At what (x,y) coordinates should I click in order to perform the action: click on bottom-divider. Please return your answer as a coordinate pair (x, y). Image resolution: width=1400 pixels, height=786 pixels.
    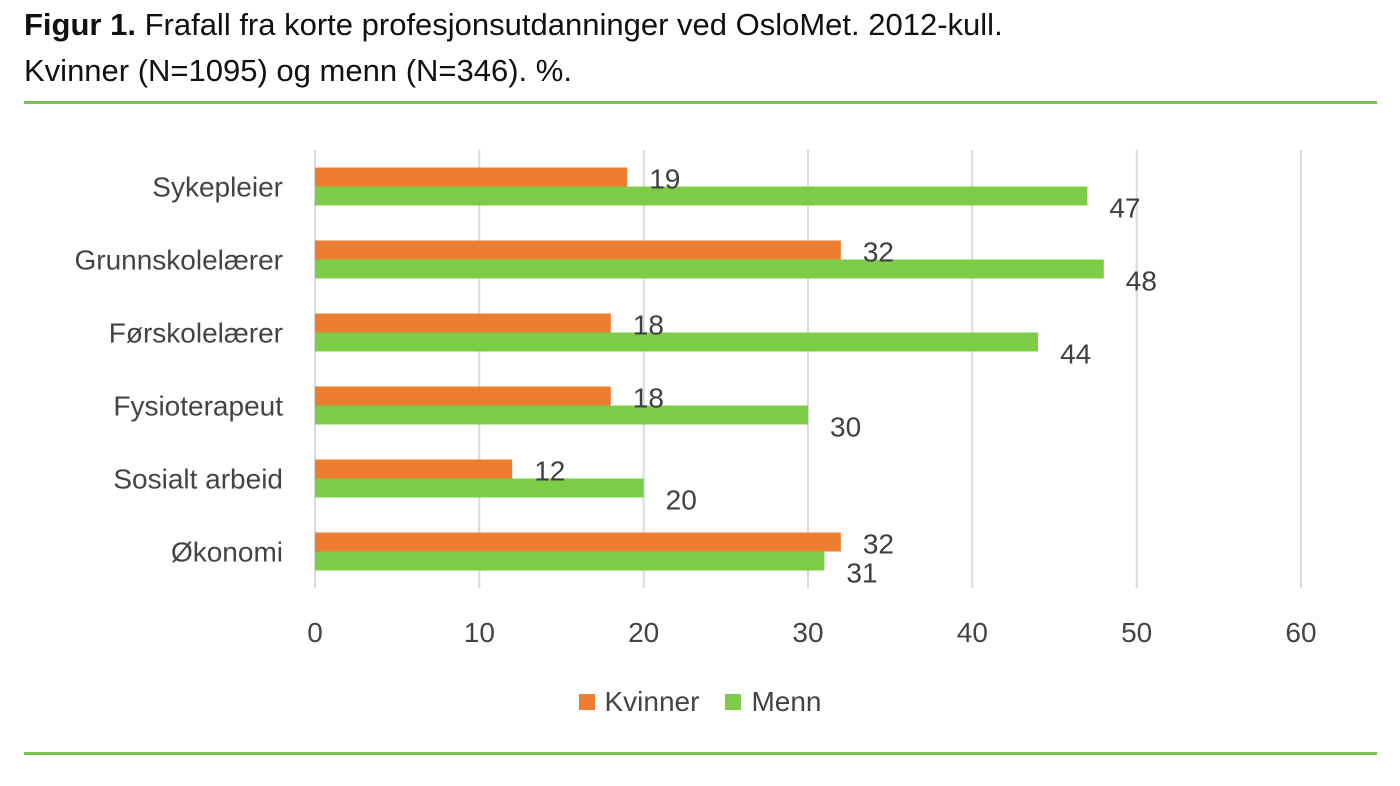
    Looking at the image, I should click on (700, 753).